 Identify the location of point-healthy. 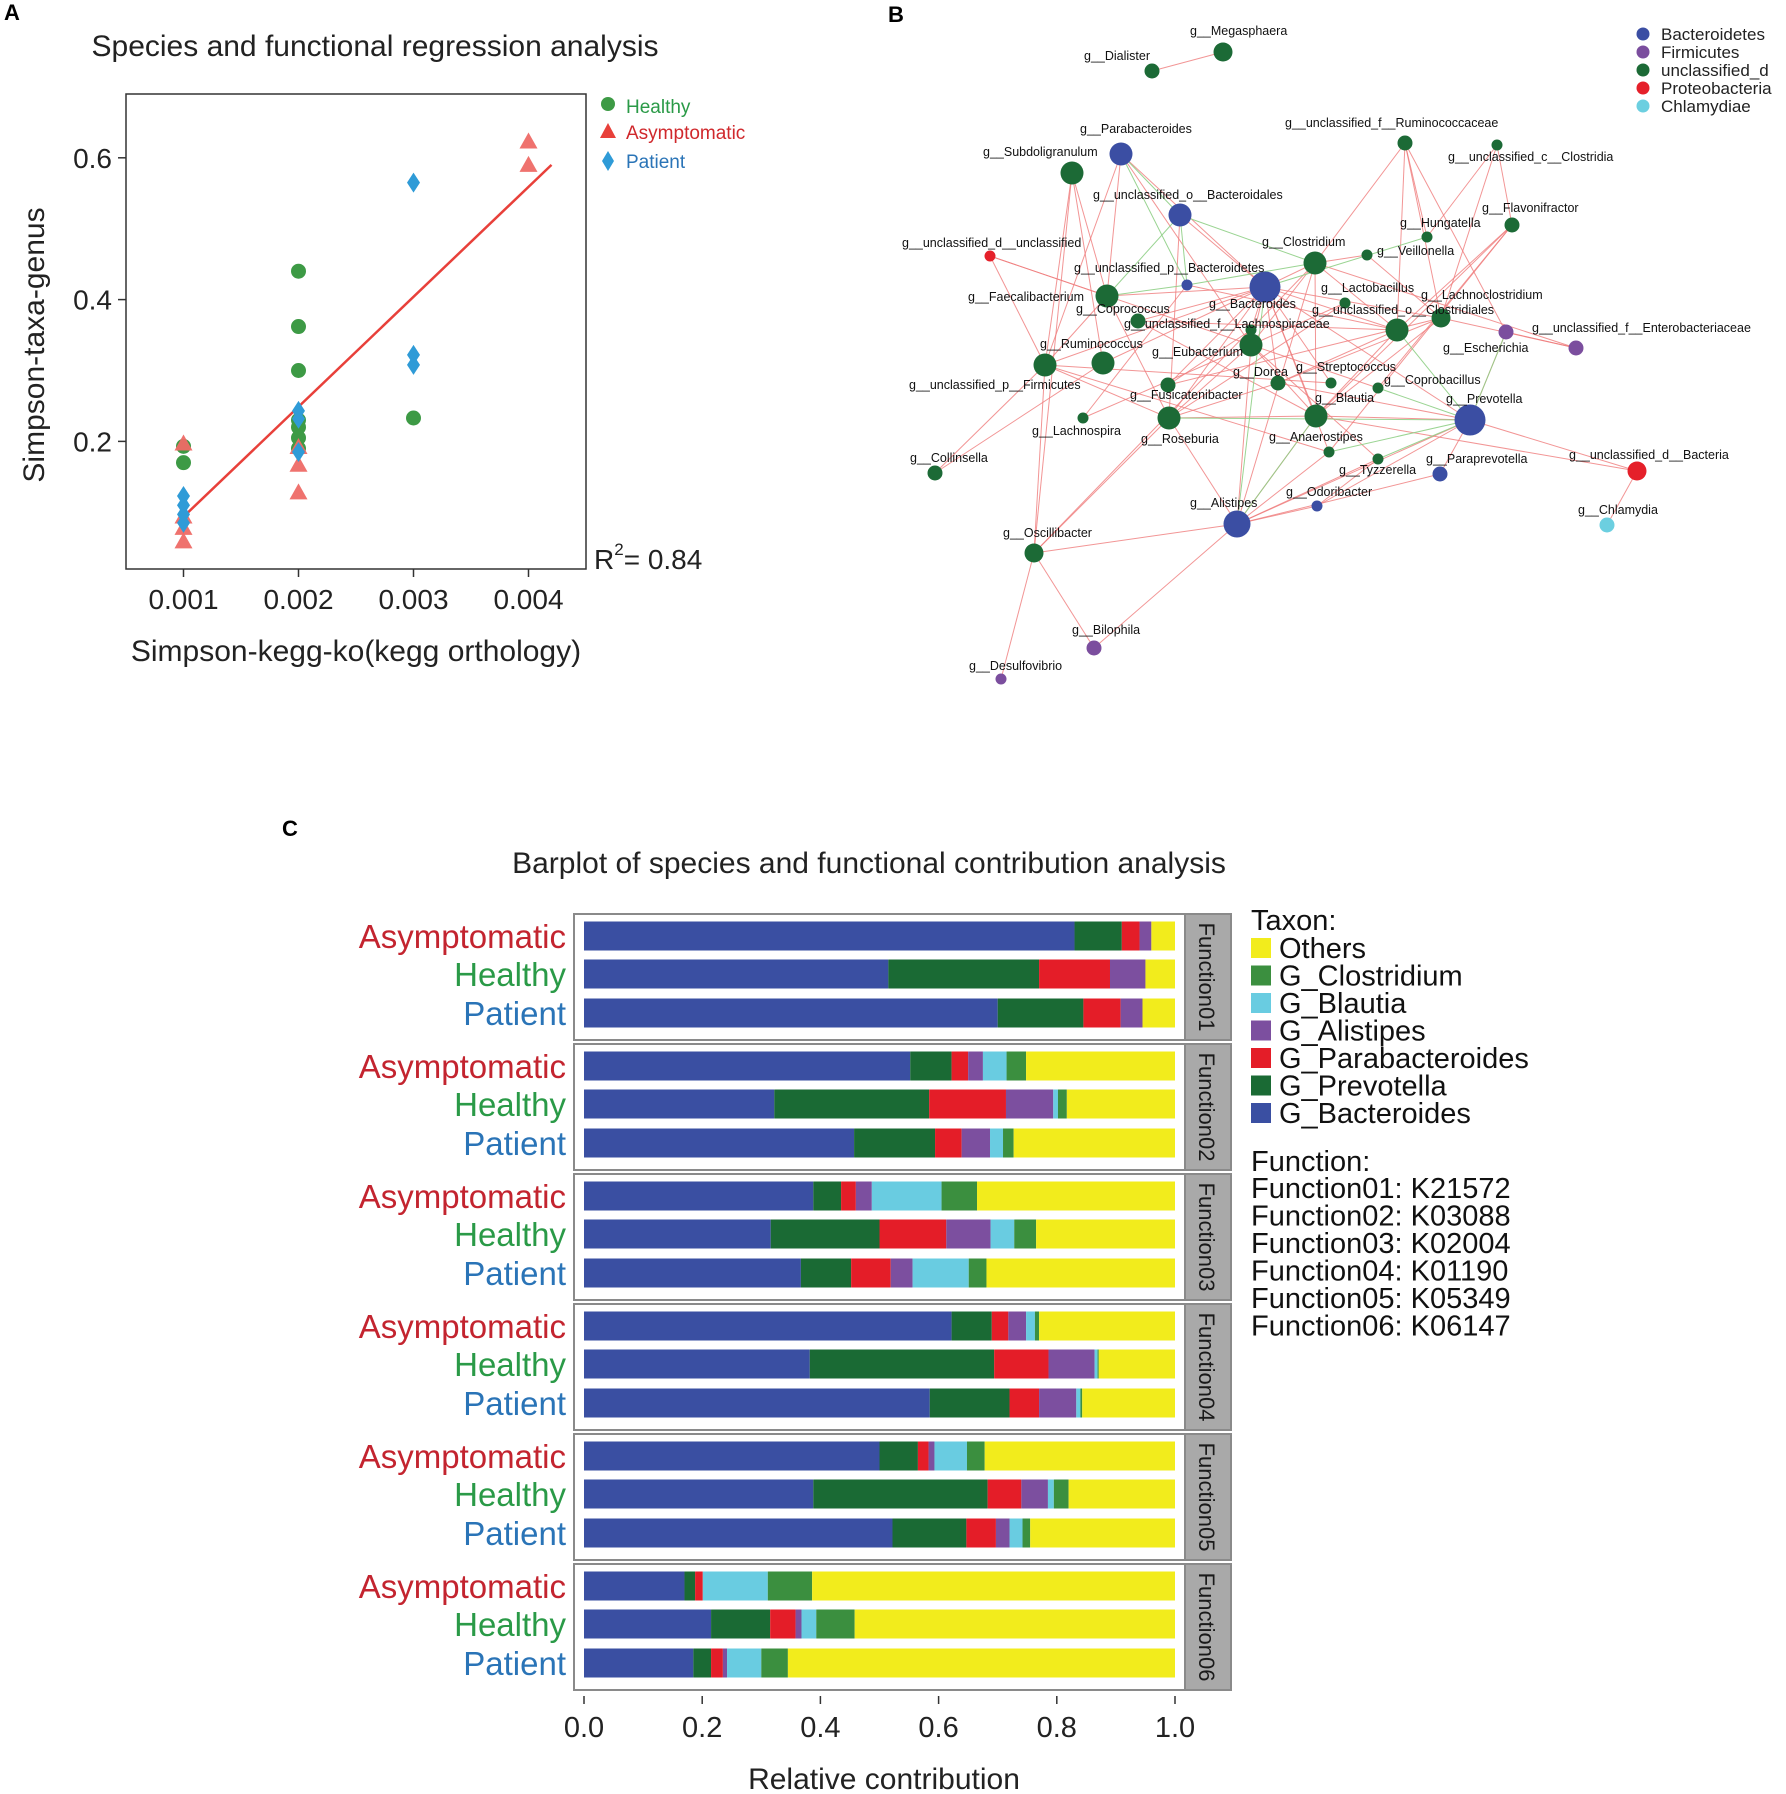
(298, 327).